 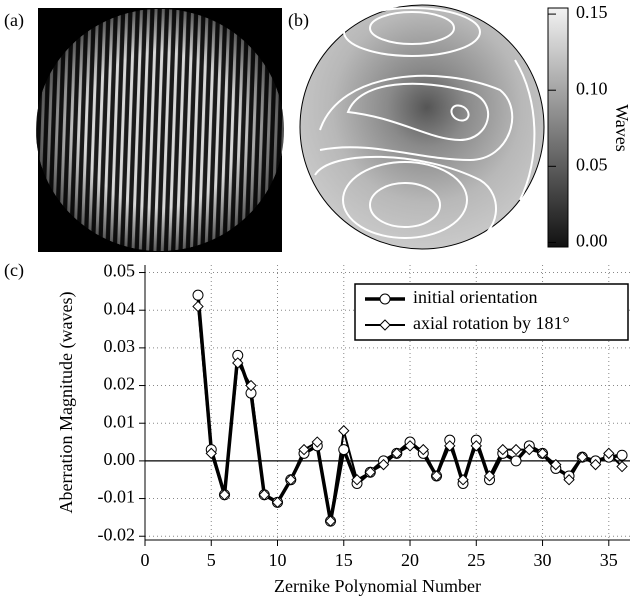 I want to click on x-tick-label: 25, so click(x=476, y=560).